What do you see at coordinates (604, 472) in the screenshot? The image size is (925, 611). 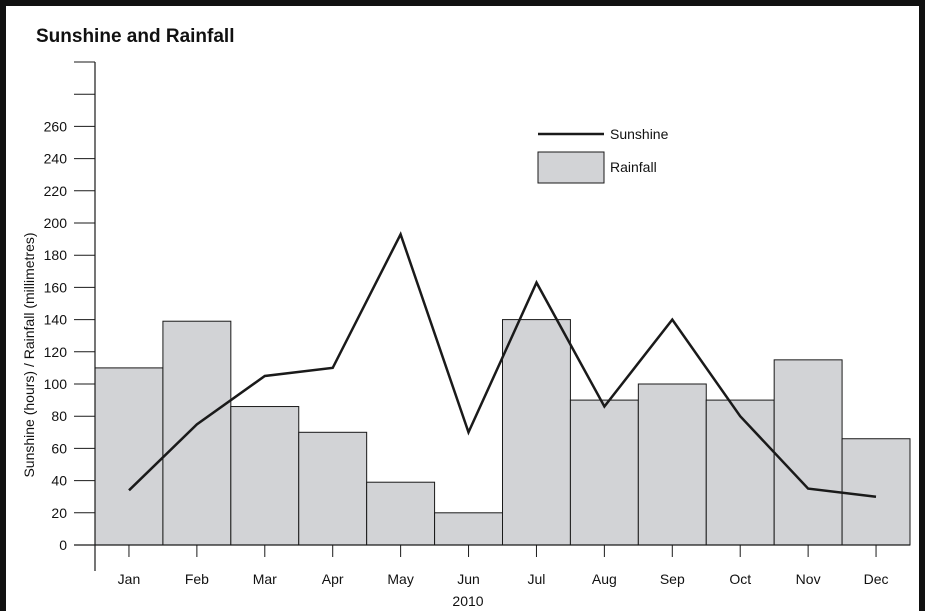 I see `rainfall-bar-aug` at bounding box center [604, 472].